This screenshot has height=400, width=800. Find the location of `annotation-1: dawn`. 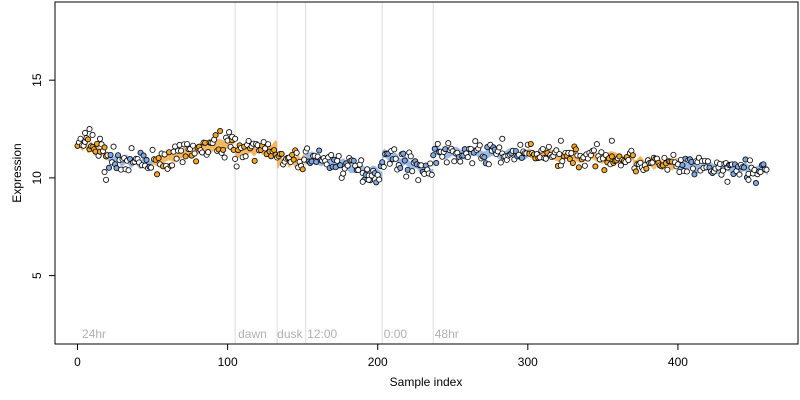

annotation-1: dawn is located at coordinates (252, 334).